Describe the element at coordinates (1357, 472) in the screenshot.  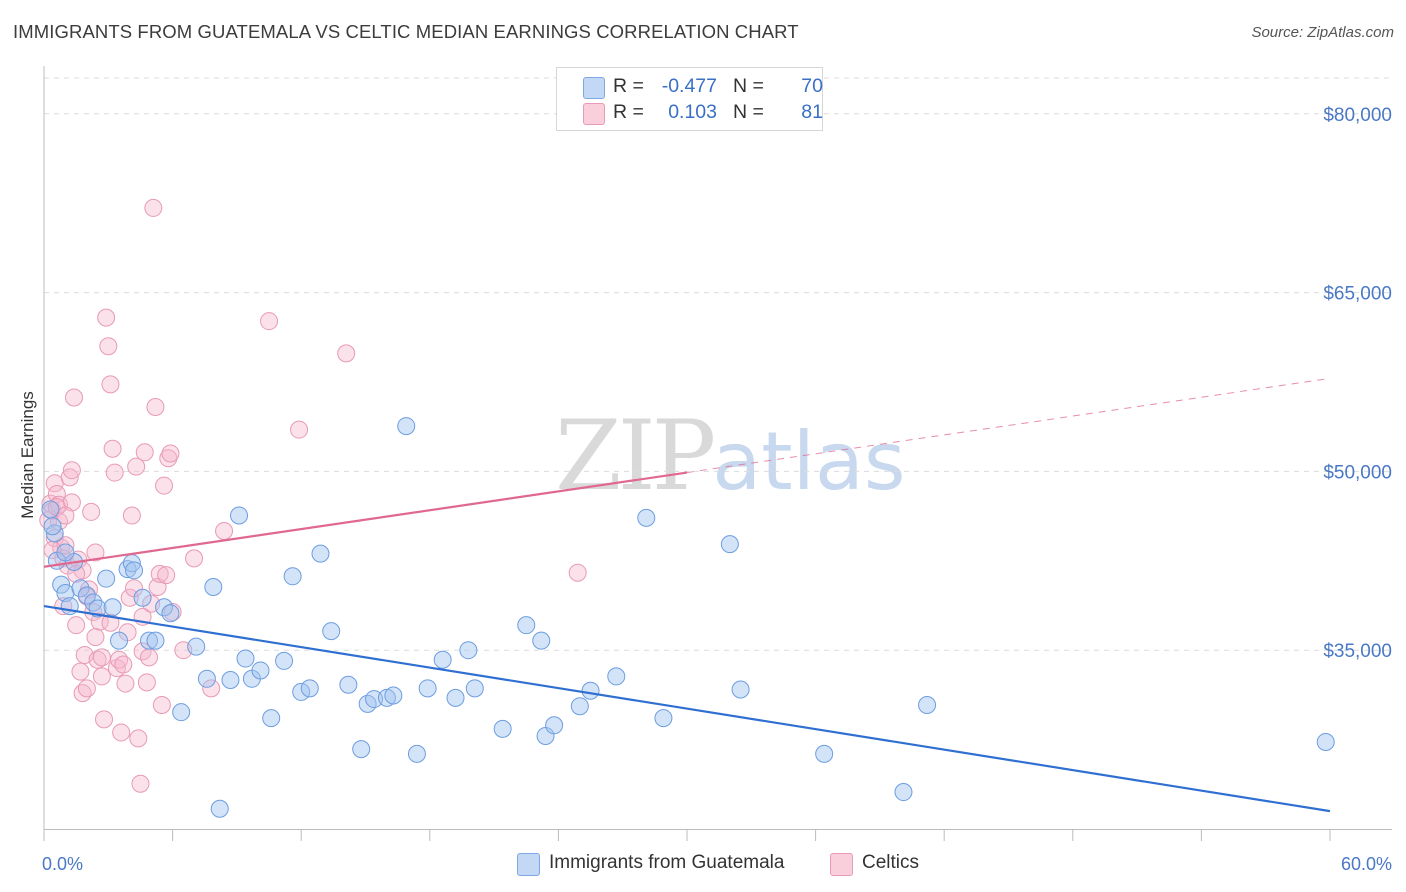
I see `y-tick-label: $50,000` at that location.